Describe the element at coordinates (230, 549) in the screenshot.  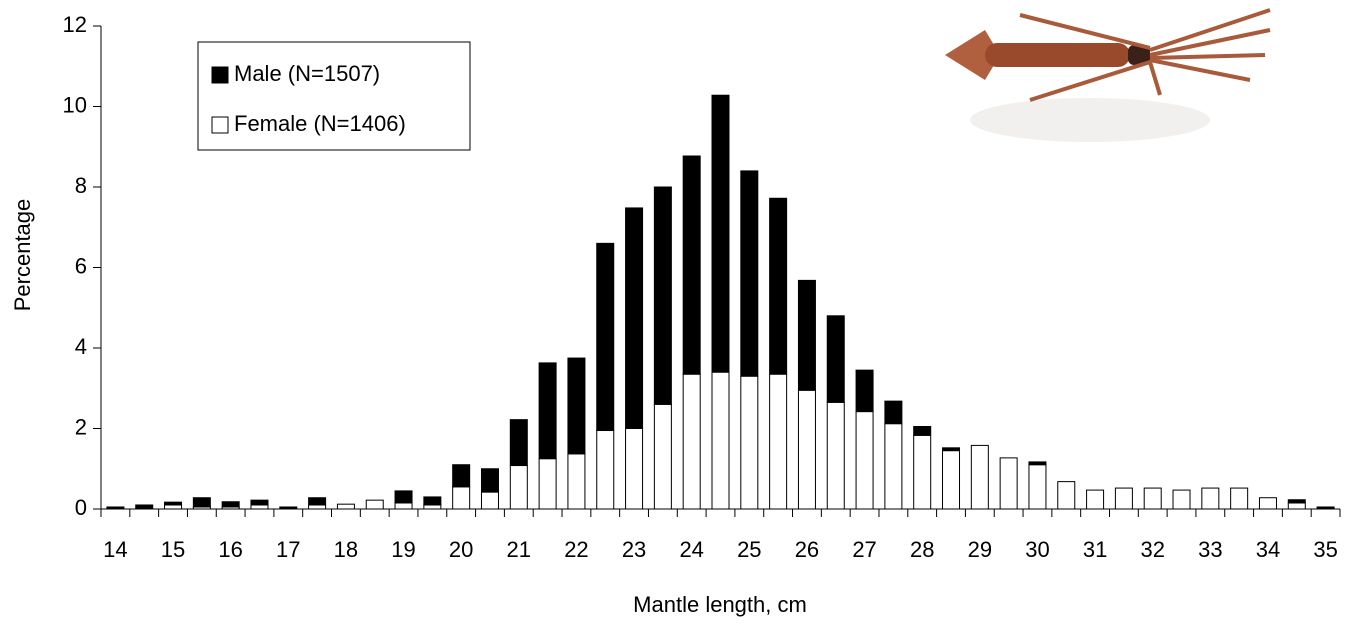
I see `x-tick-label: 16` at that location.